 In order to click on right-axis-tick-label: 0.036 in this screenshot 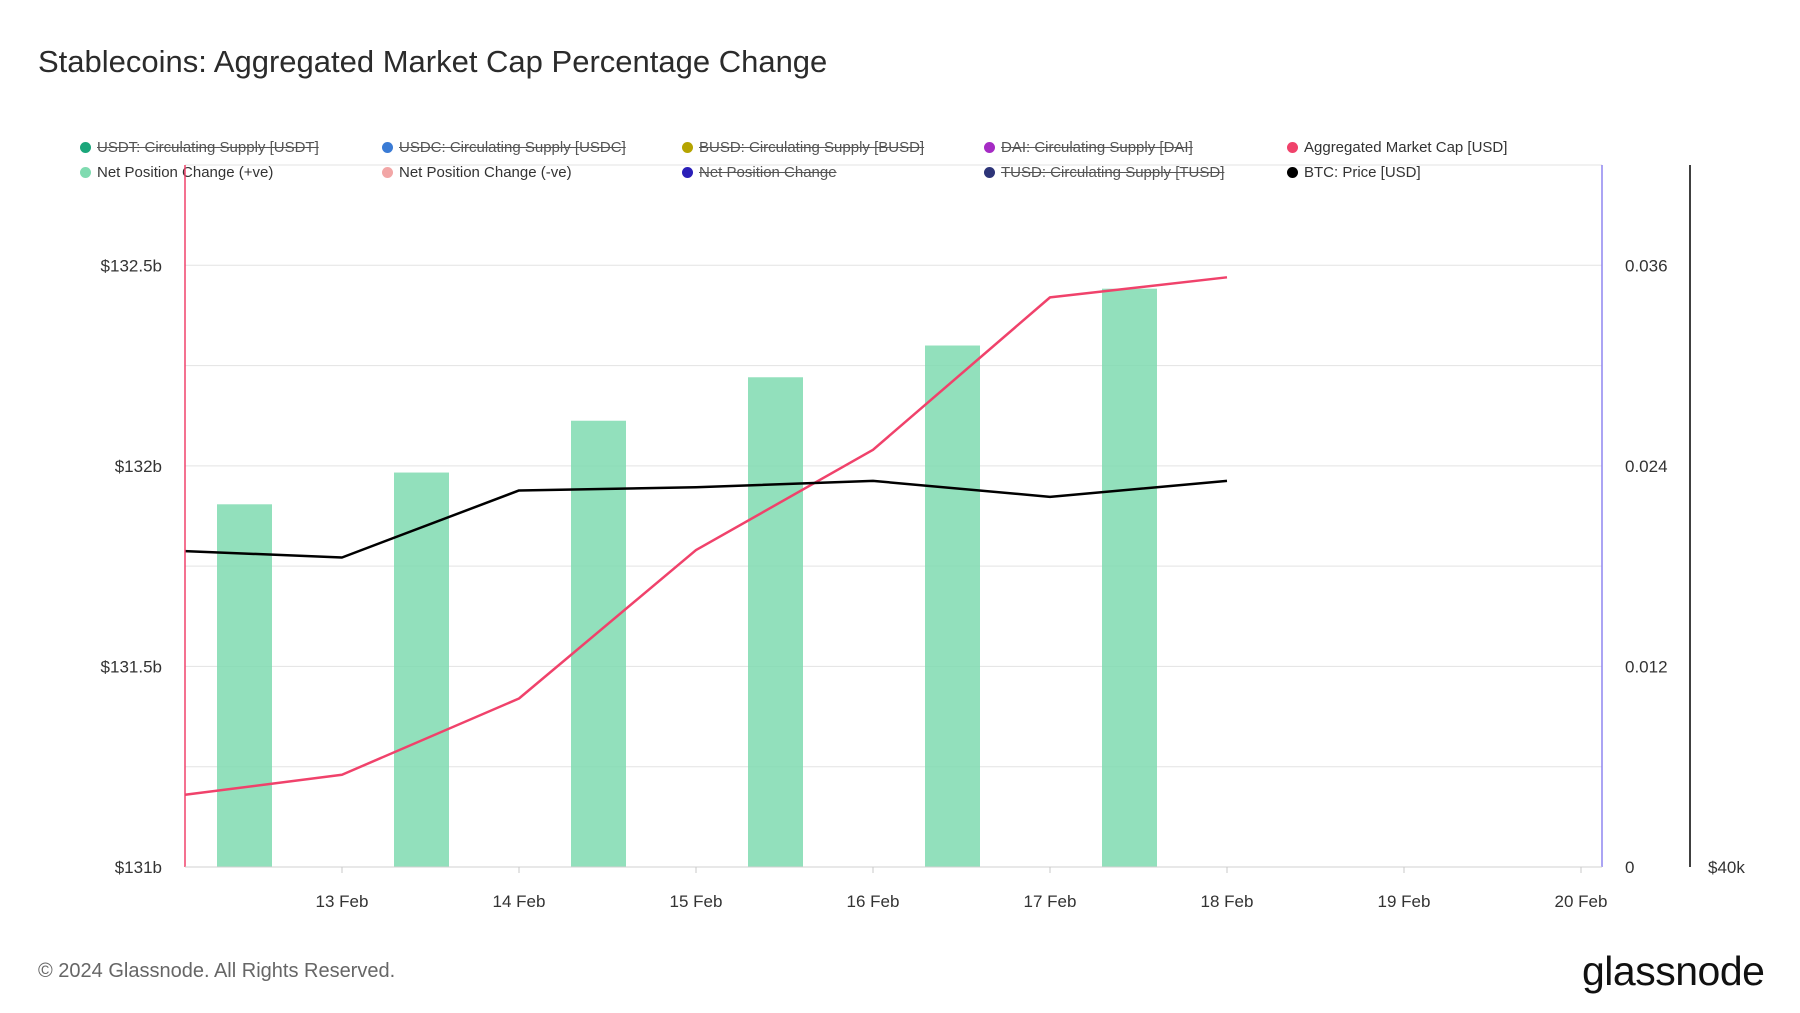, I will do `click(1646, 265)`.